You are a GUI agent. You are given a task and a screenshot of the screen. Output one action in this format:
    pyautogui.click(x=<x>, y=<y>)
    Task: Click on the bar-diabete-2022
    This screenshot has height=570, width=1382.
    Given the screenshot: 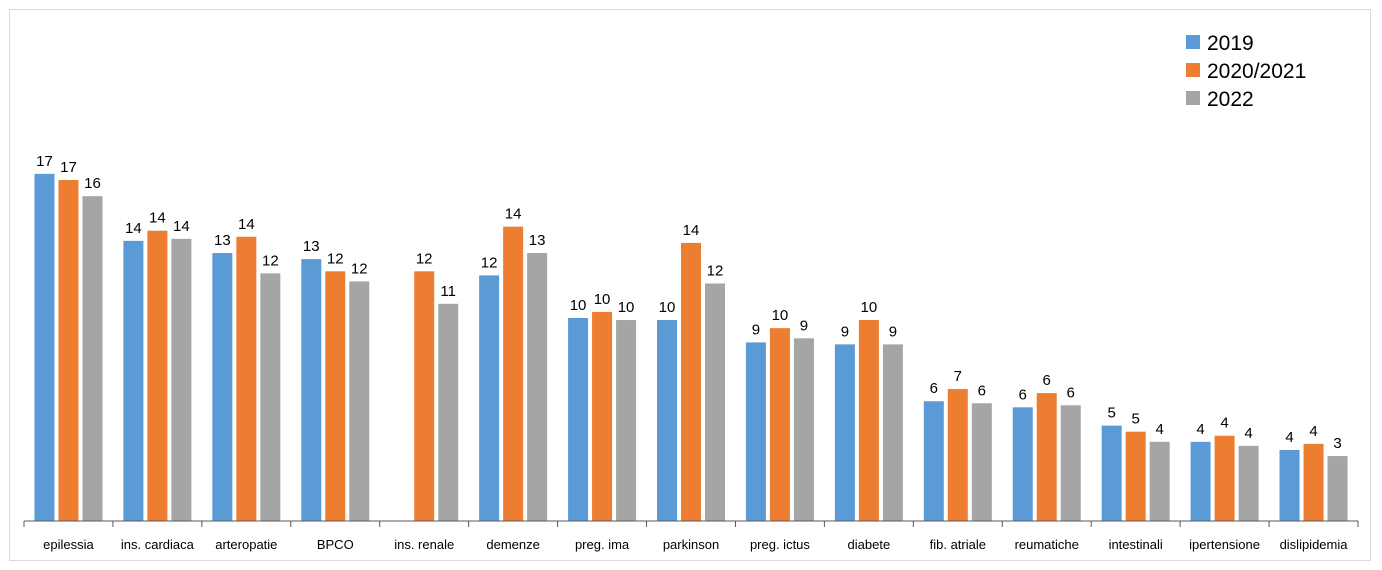 What is the action you would take?
    pyautogui.click(x=892, y=432)
    